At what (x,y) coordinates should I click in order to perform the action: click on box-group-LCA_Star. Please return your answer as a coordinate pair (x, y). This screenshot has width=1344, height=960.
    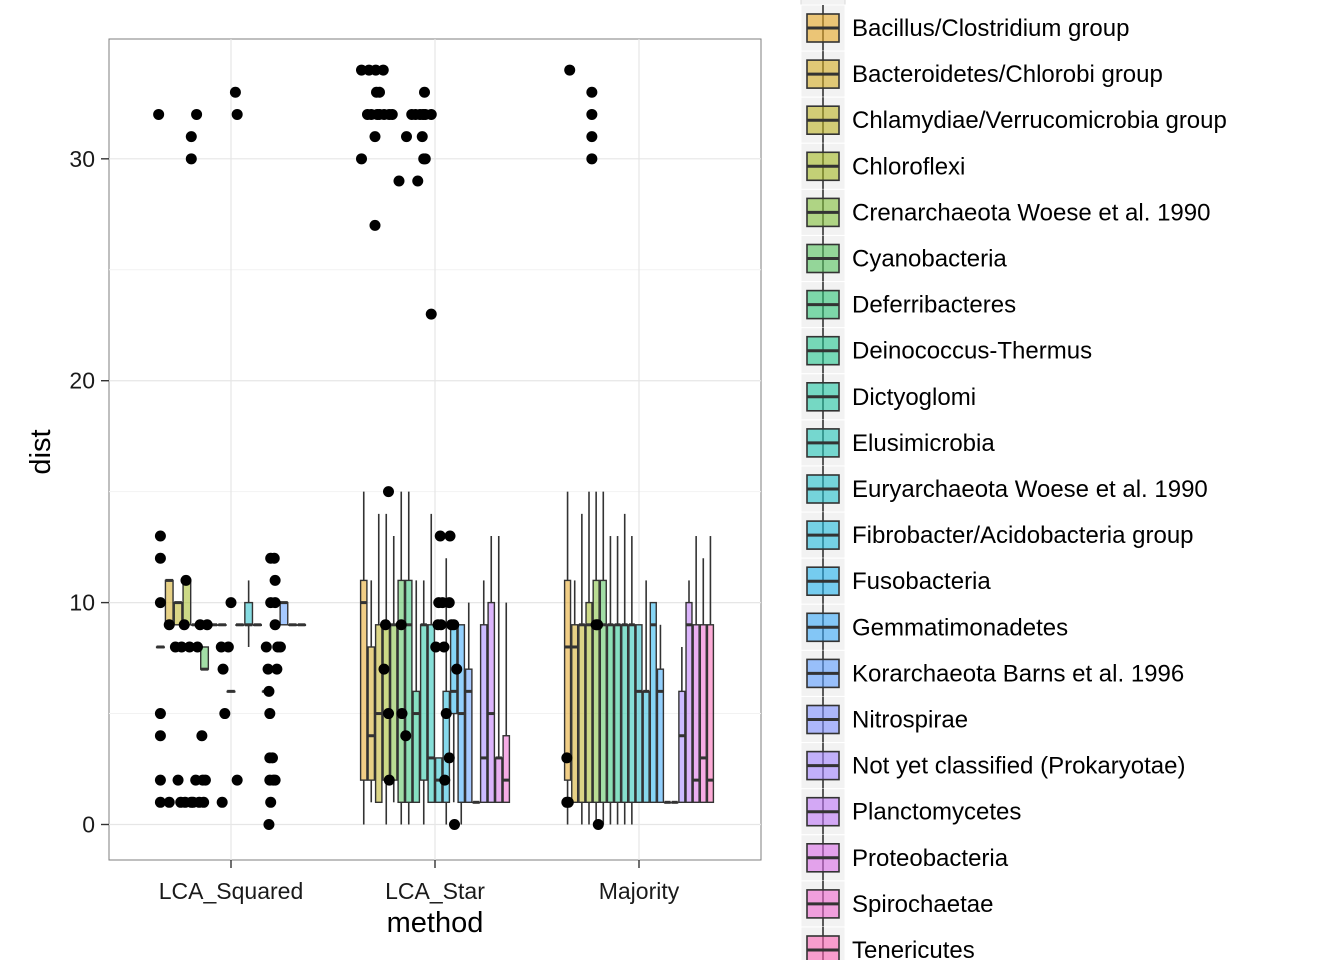
    Looking at the image, I should click on (435, 658).